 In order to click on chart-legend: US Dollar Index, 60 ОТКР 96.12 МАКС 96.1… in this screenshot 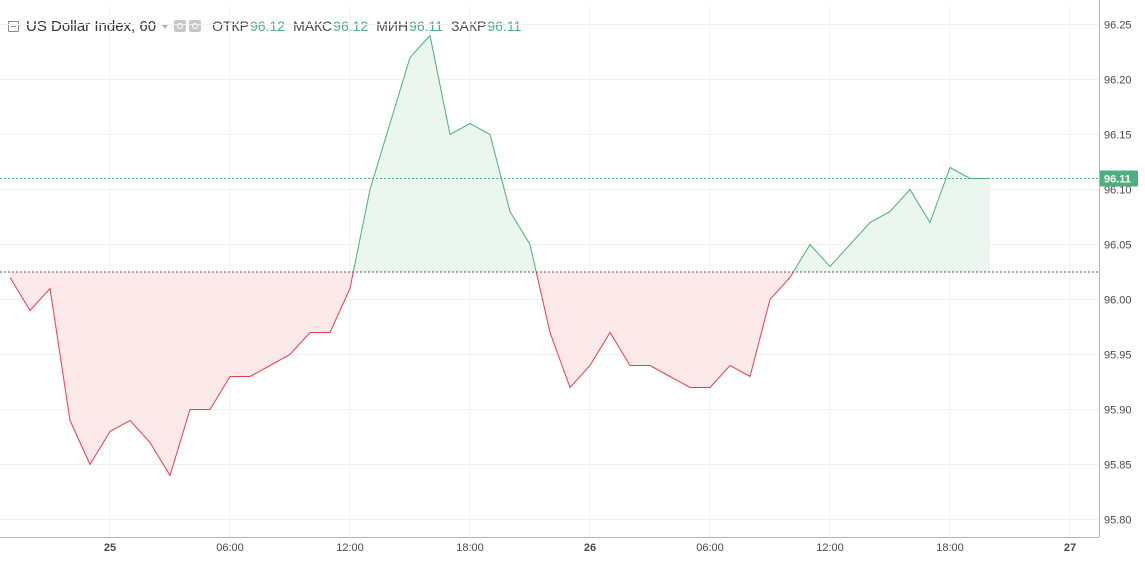, I will do `click(264, 26)`.